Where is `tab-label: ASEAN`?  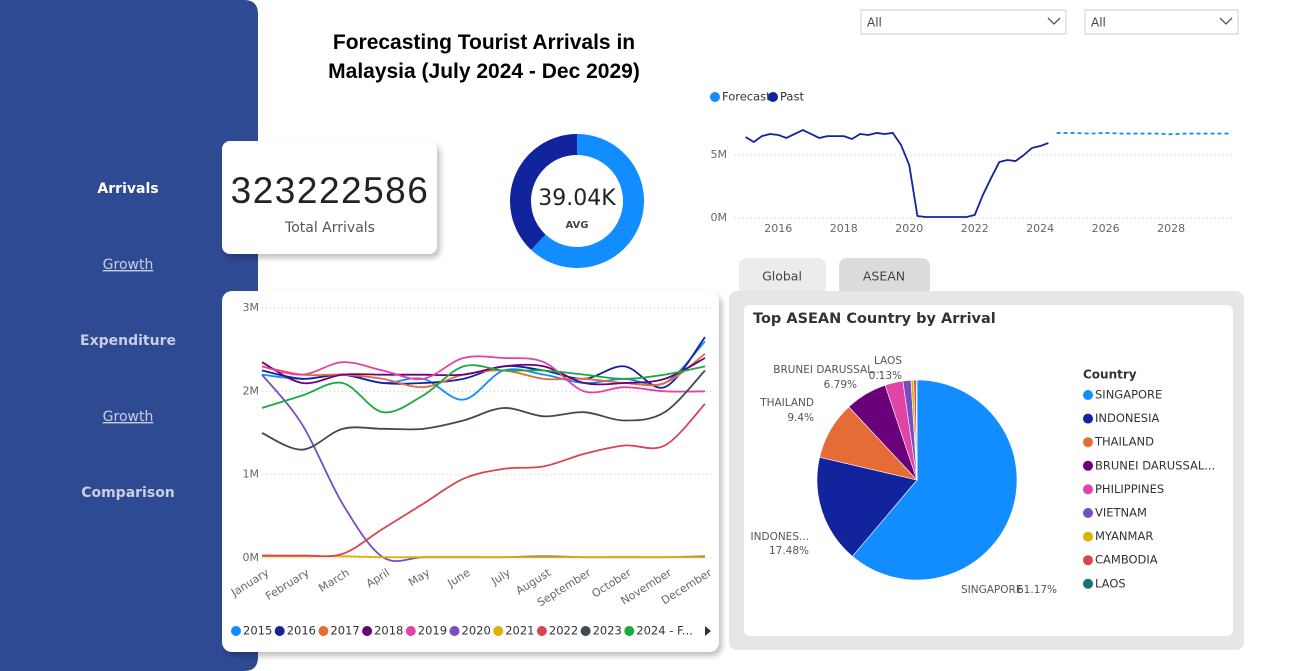 tab-label: ASEAN is located at coordinates (884, 276).